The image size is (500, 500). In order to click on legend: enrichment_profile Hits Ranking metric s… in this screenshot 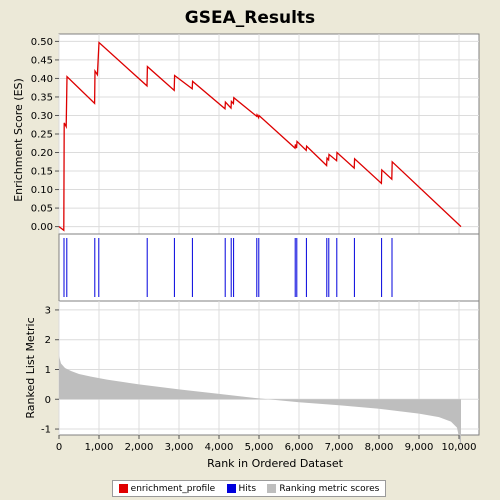, I will do `click(249, 488)`.